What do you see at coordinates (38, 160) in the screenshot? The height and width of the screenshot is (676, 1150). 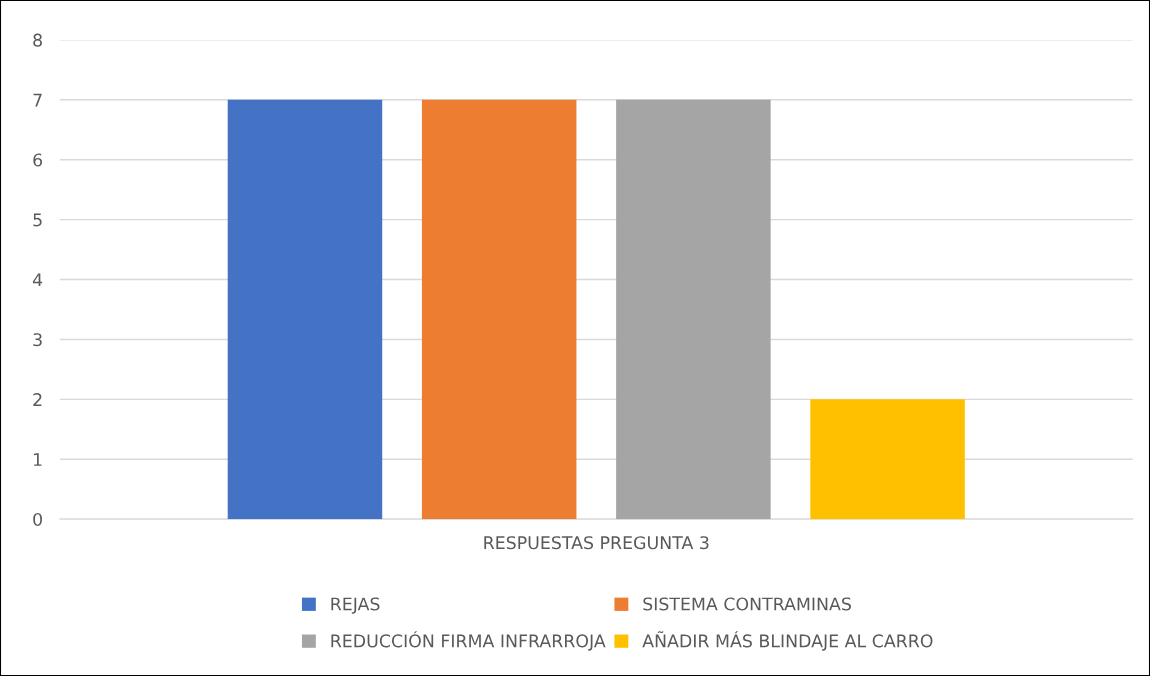 I see `y-tick-label: 6` at bounding box center [38, 160].